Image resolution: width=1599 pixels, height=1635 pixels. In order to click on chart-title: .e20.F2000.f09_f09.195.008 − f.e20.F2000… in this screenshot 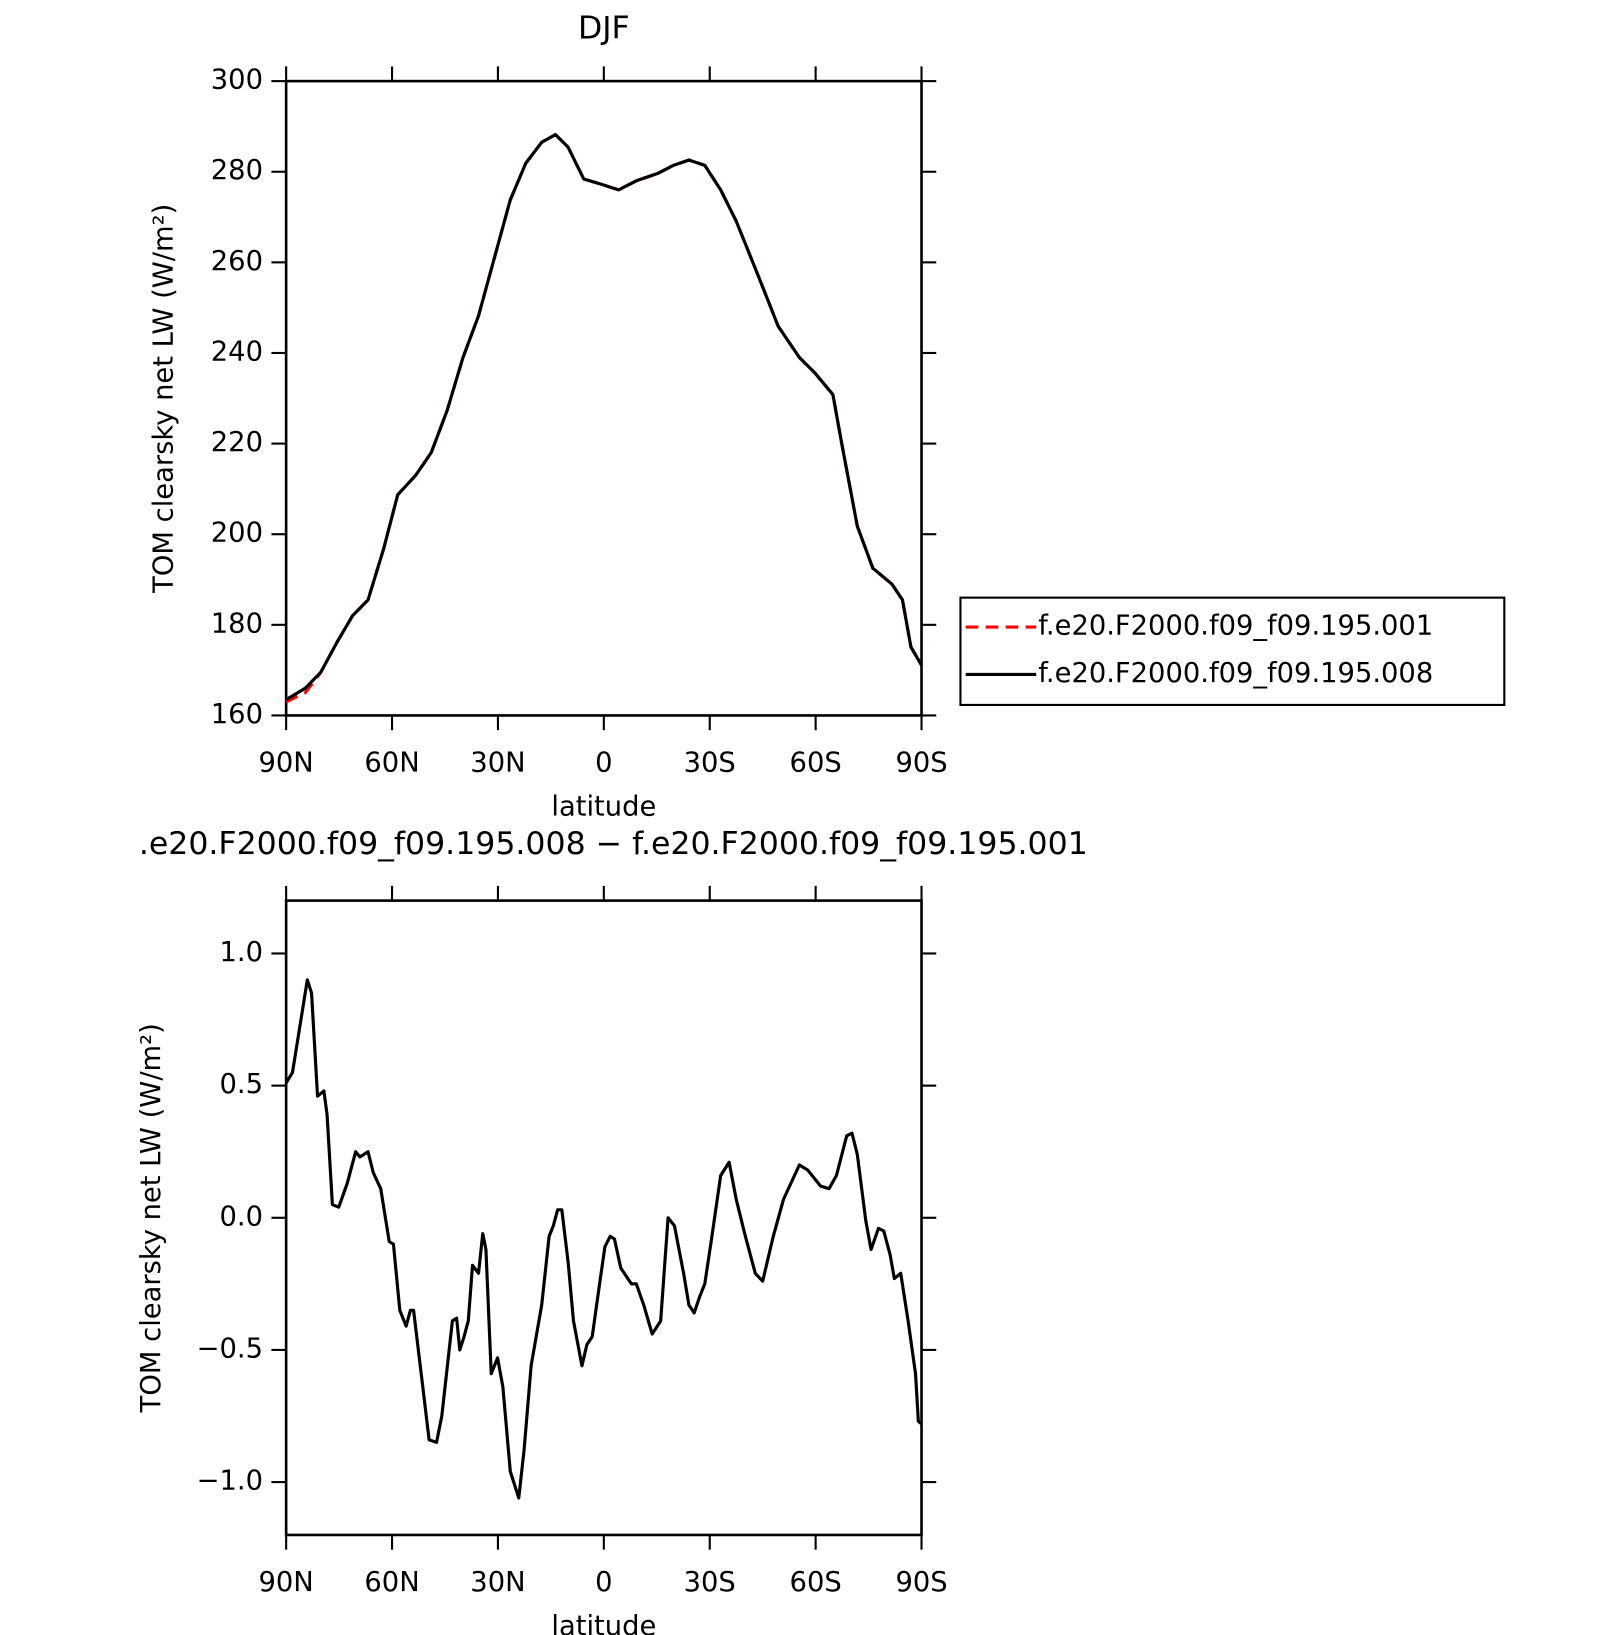, I will do `click(613, 844)`.